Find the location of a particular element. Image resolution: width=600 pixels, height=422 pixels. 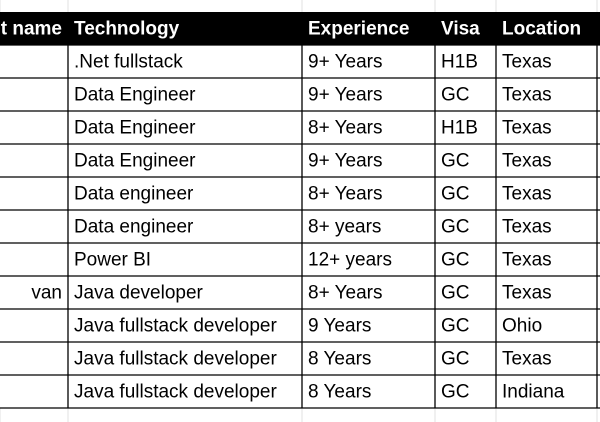

cell-text: Indiana is located at coordinates (533, 392).